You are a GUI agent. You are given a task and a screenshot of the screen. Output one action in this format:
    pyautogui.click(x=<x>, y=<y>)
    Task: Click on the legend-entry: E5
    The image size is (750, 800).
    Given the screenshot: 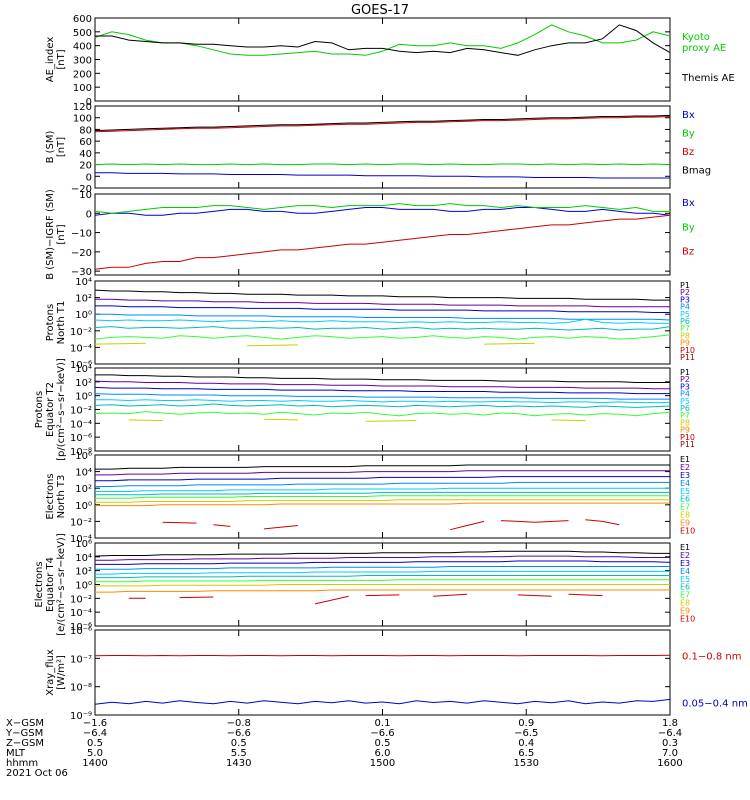 What is the action you would take?
    pyautogui.click(x=685, y=491)
    